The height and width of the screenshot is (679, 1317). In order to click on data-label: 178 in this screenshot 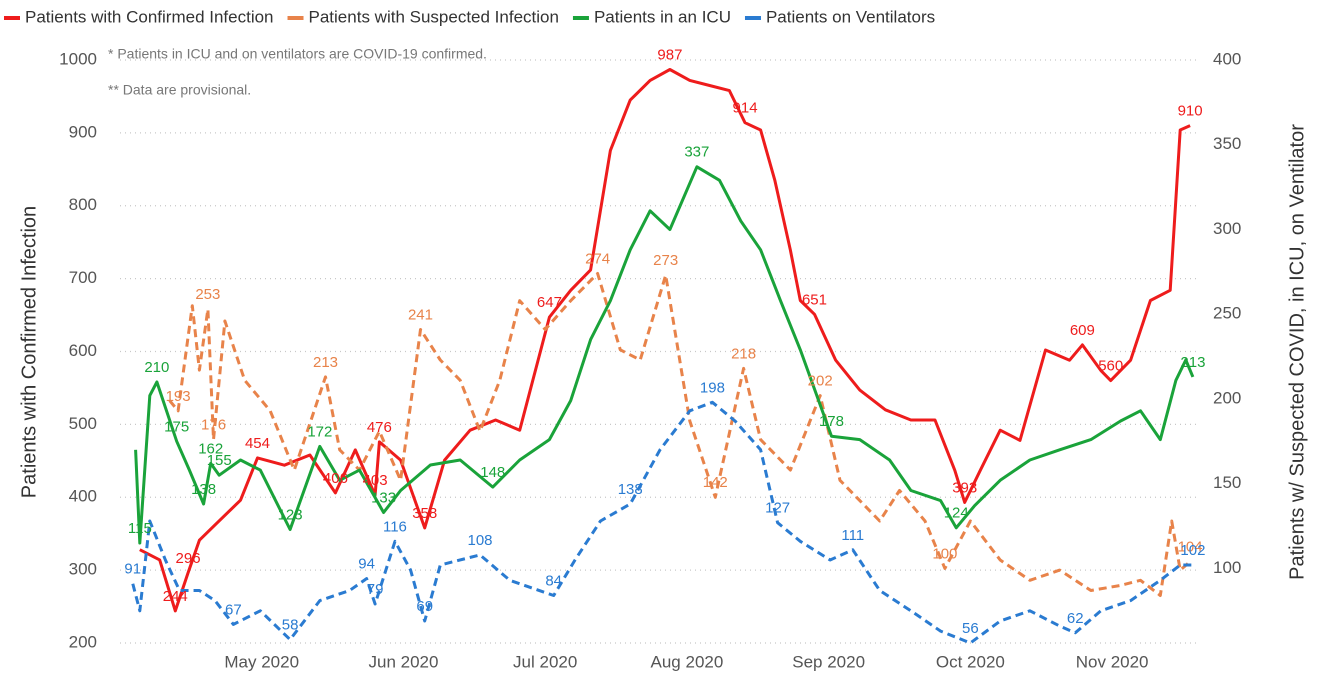, I will do `click(831, 421)`.